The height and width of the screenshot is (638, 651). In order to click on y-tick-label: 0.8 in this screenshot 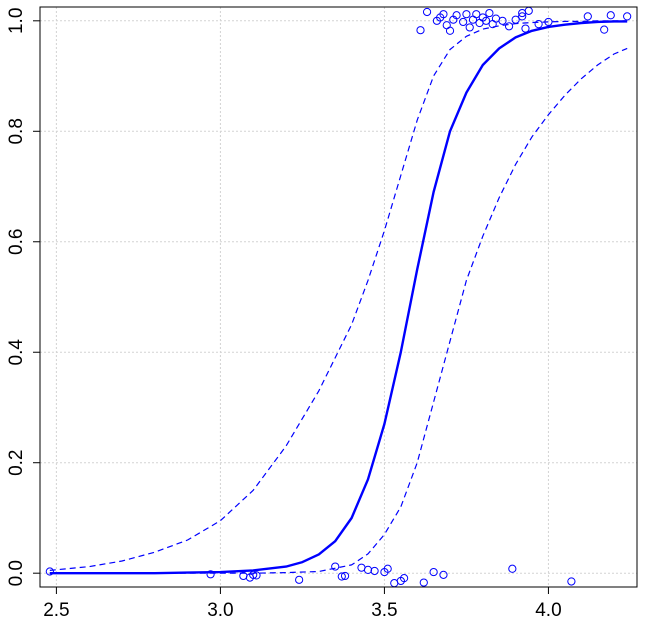, I will do `click(16, 131)`.